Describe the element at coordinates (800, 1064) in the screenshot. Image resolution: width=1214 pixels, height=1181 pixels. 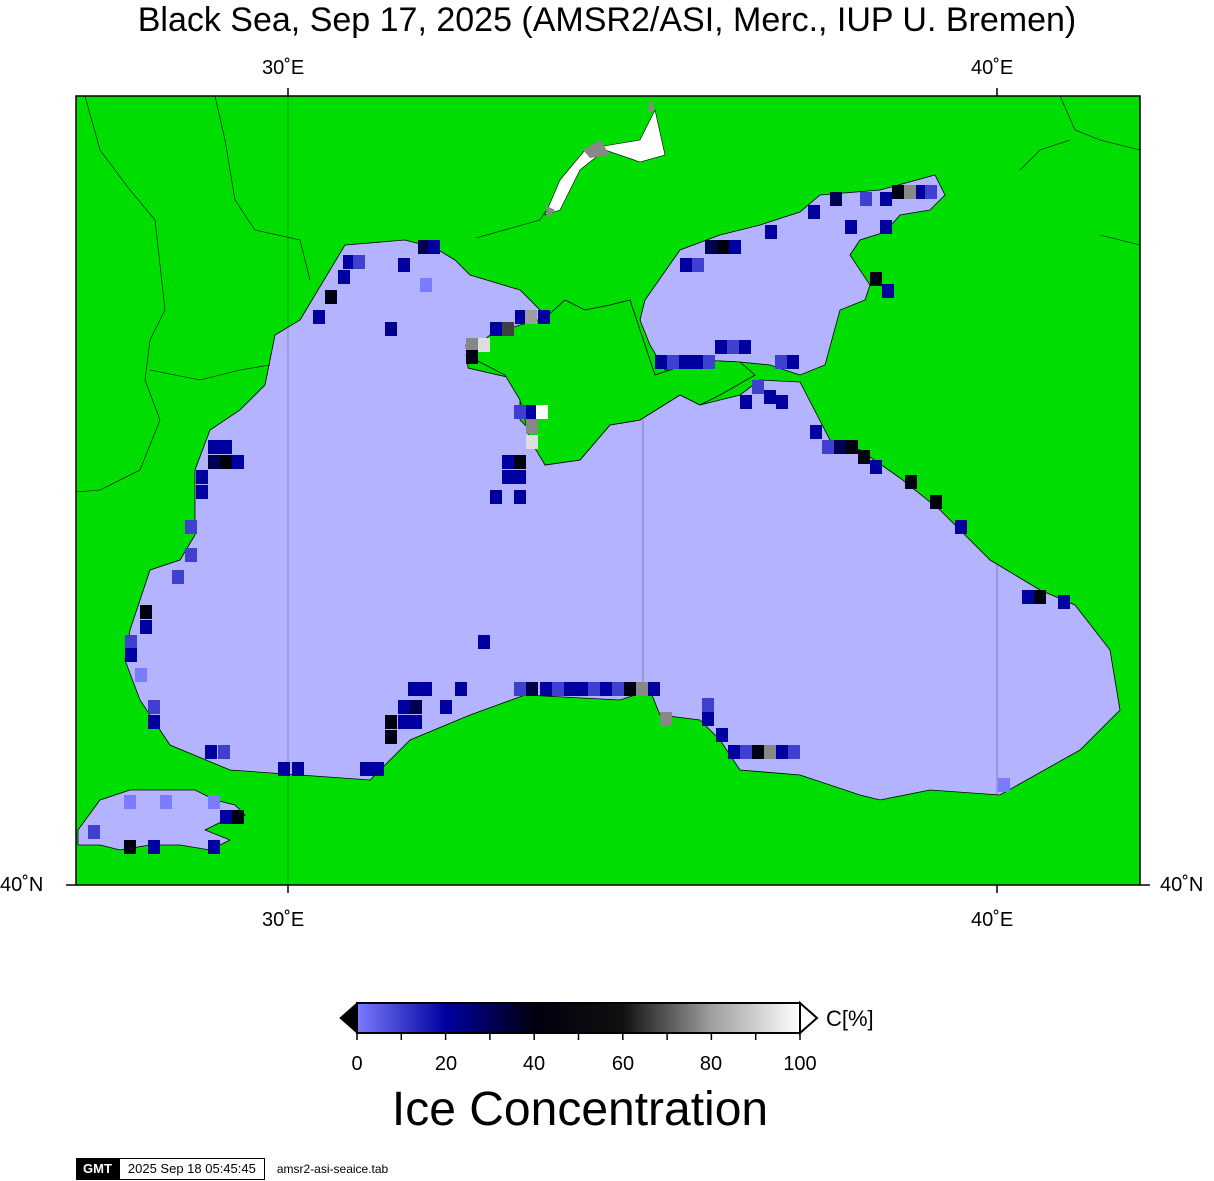
I see `colorbar-label-100: 100` at that location.